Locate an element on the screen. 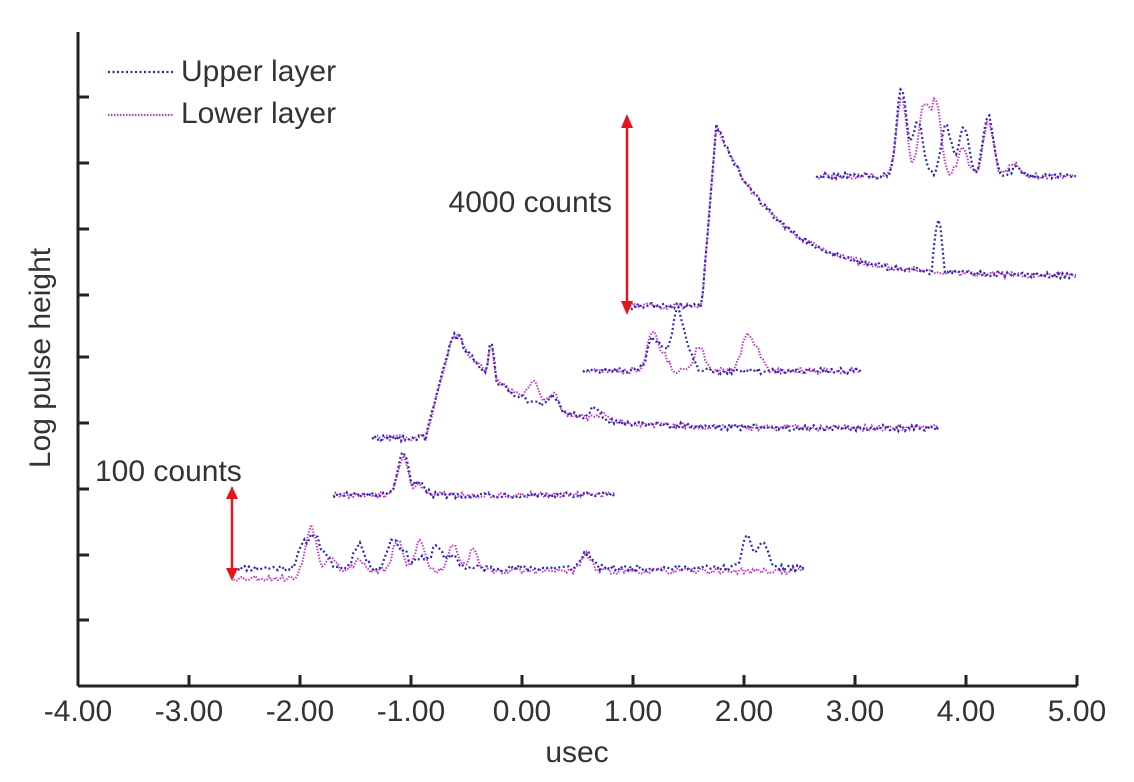 The width and height of the screenshot is (1134, 782). x-tick-label: -1.00 is located at coordinates (411, 711).